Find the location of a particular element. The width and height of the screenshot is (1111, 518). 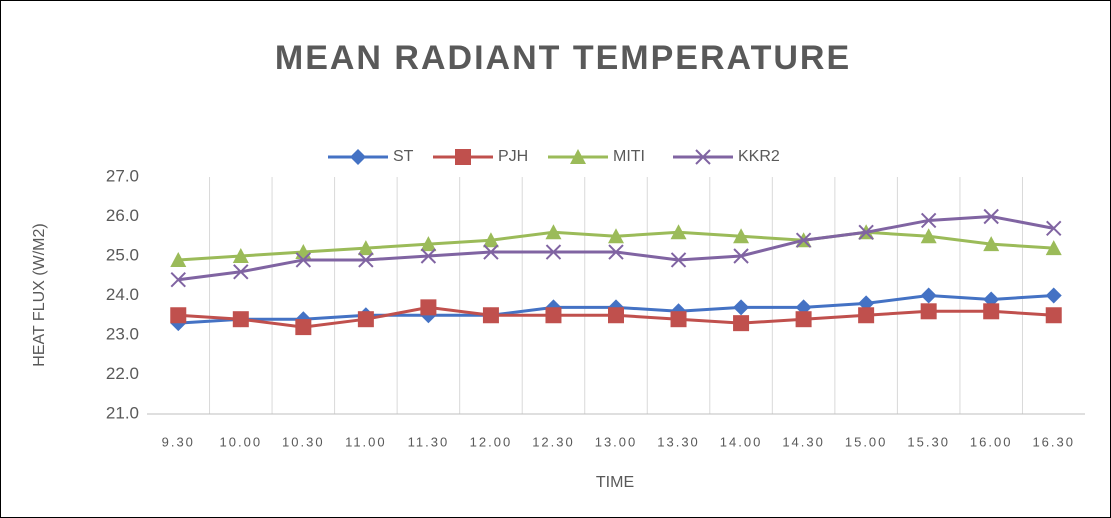

x-tick-label: 15.30 is located at coordinates (928, 441).